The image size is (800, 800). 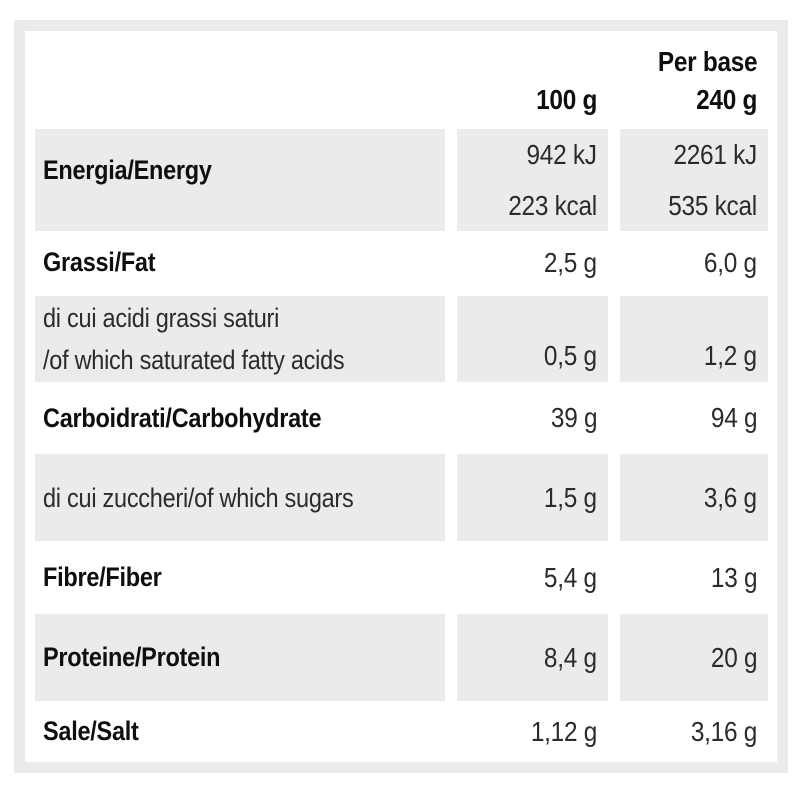 I want to click on value-240g: 3,6 g, so click(x=730, y=497).